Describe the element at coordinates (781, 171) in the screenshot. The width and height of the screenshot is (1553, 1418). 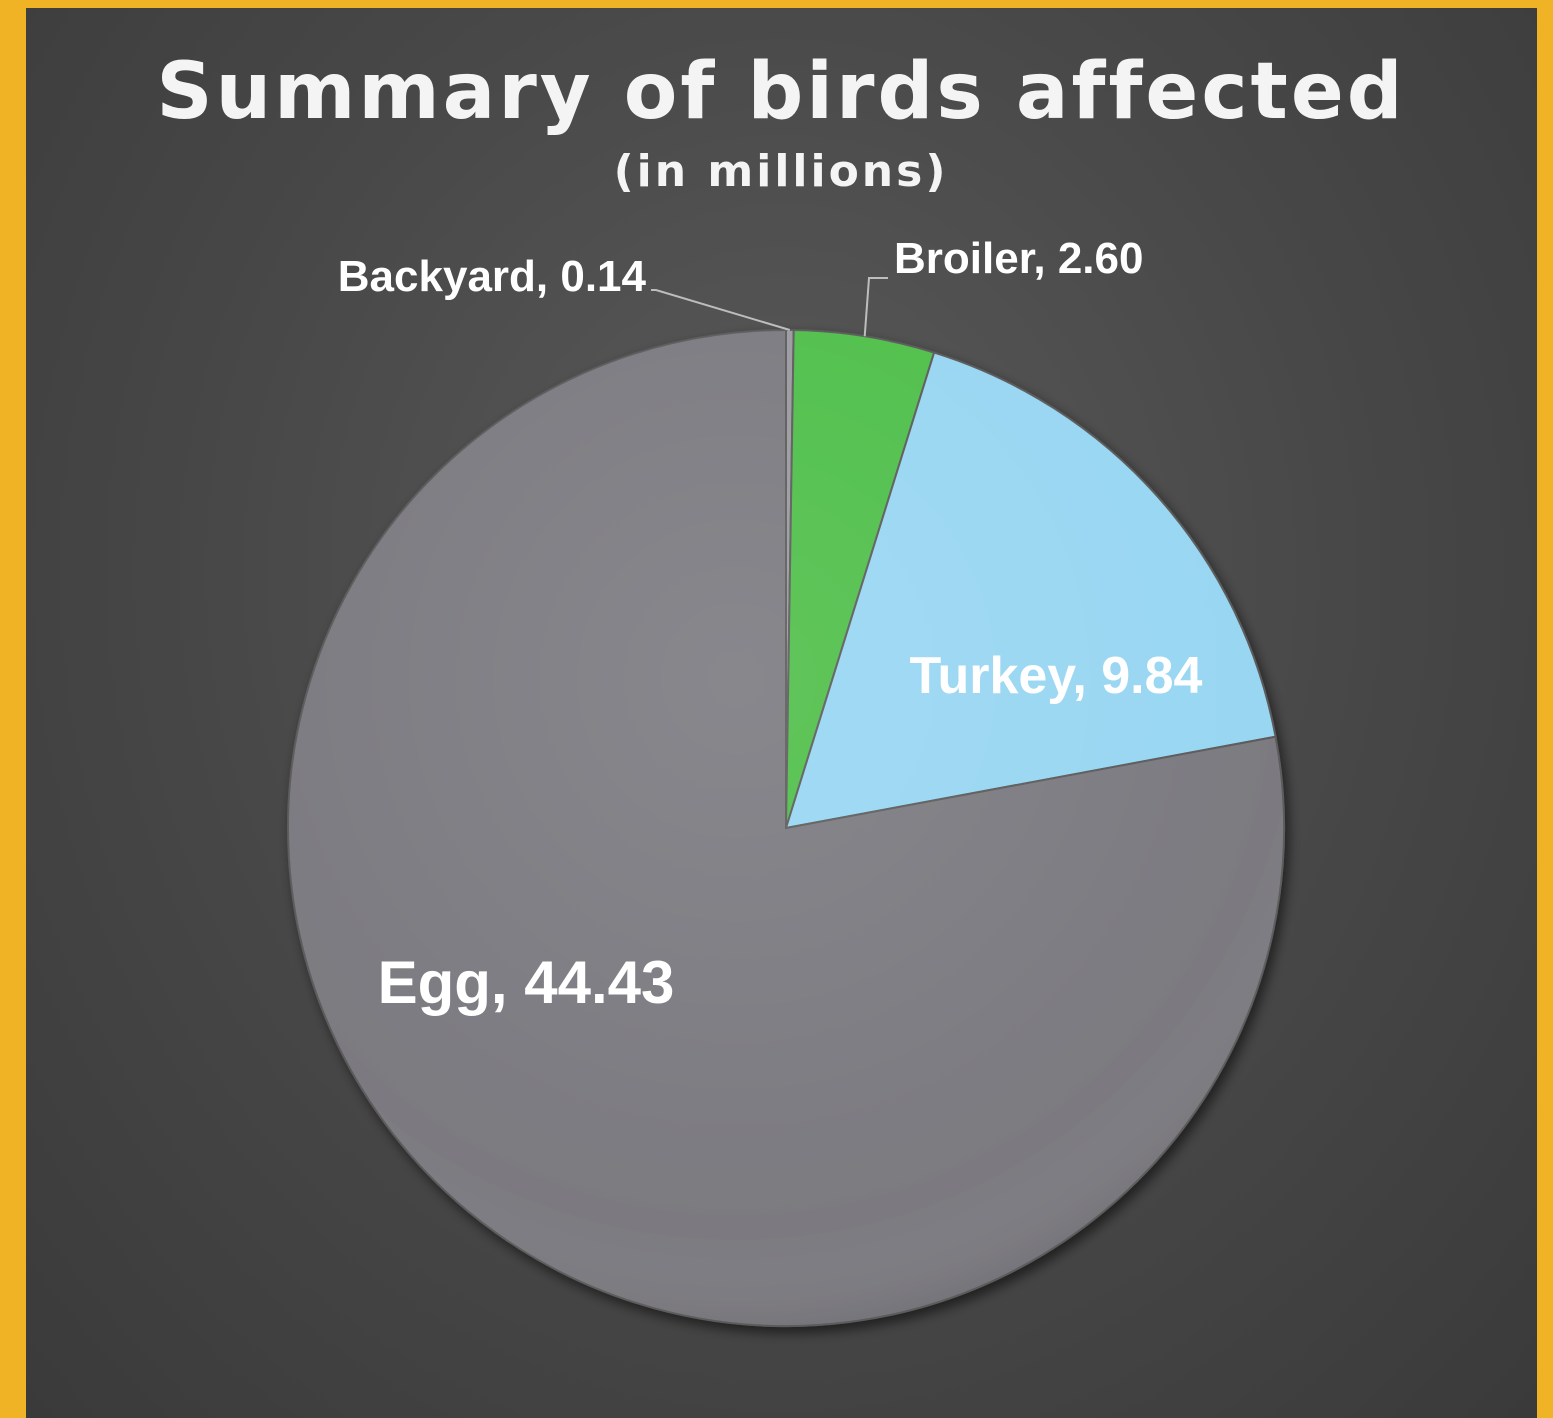
I see `chart-subtitle: (in millions)` at that location.